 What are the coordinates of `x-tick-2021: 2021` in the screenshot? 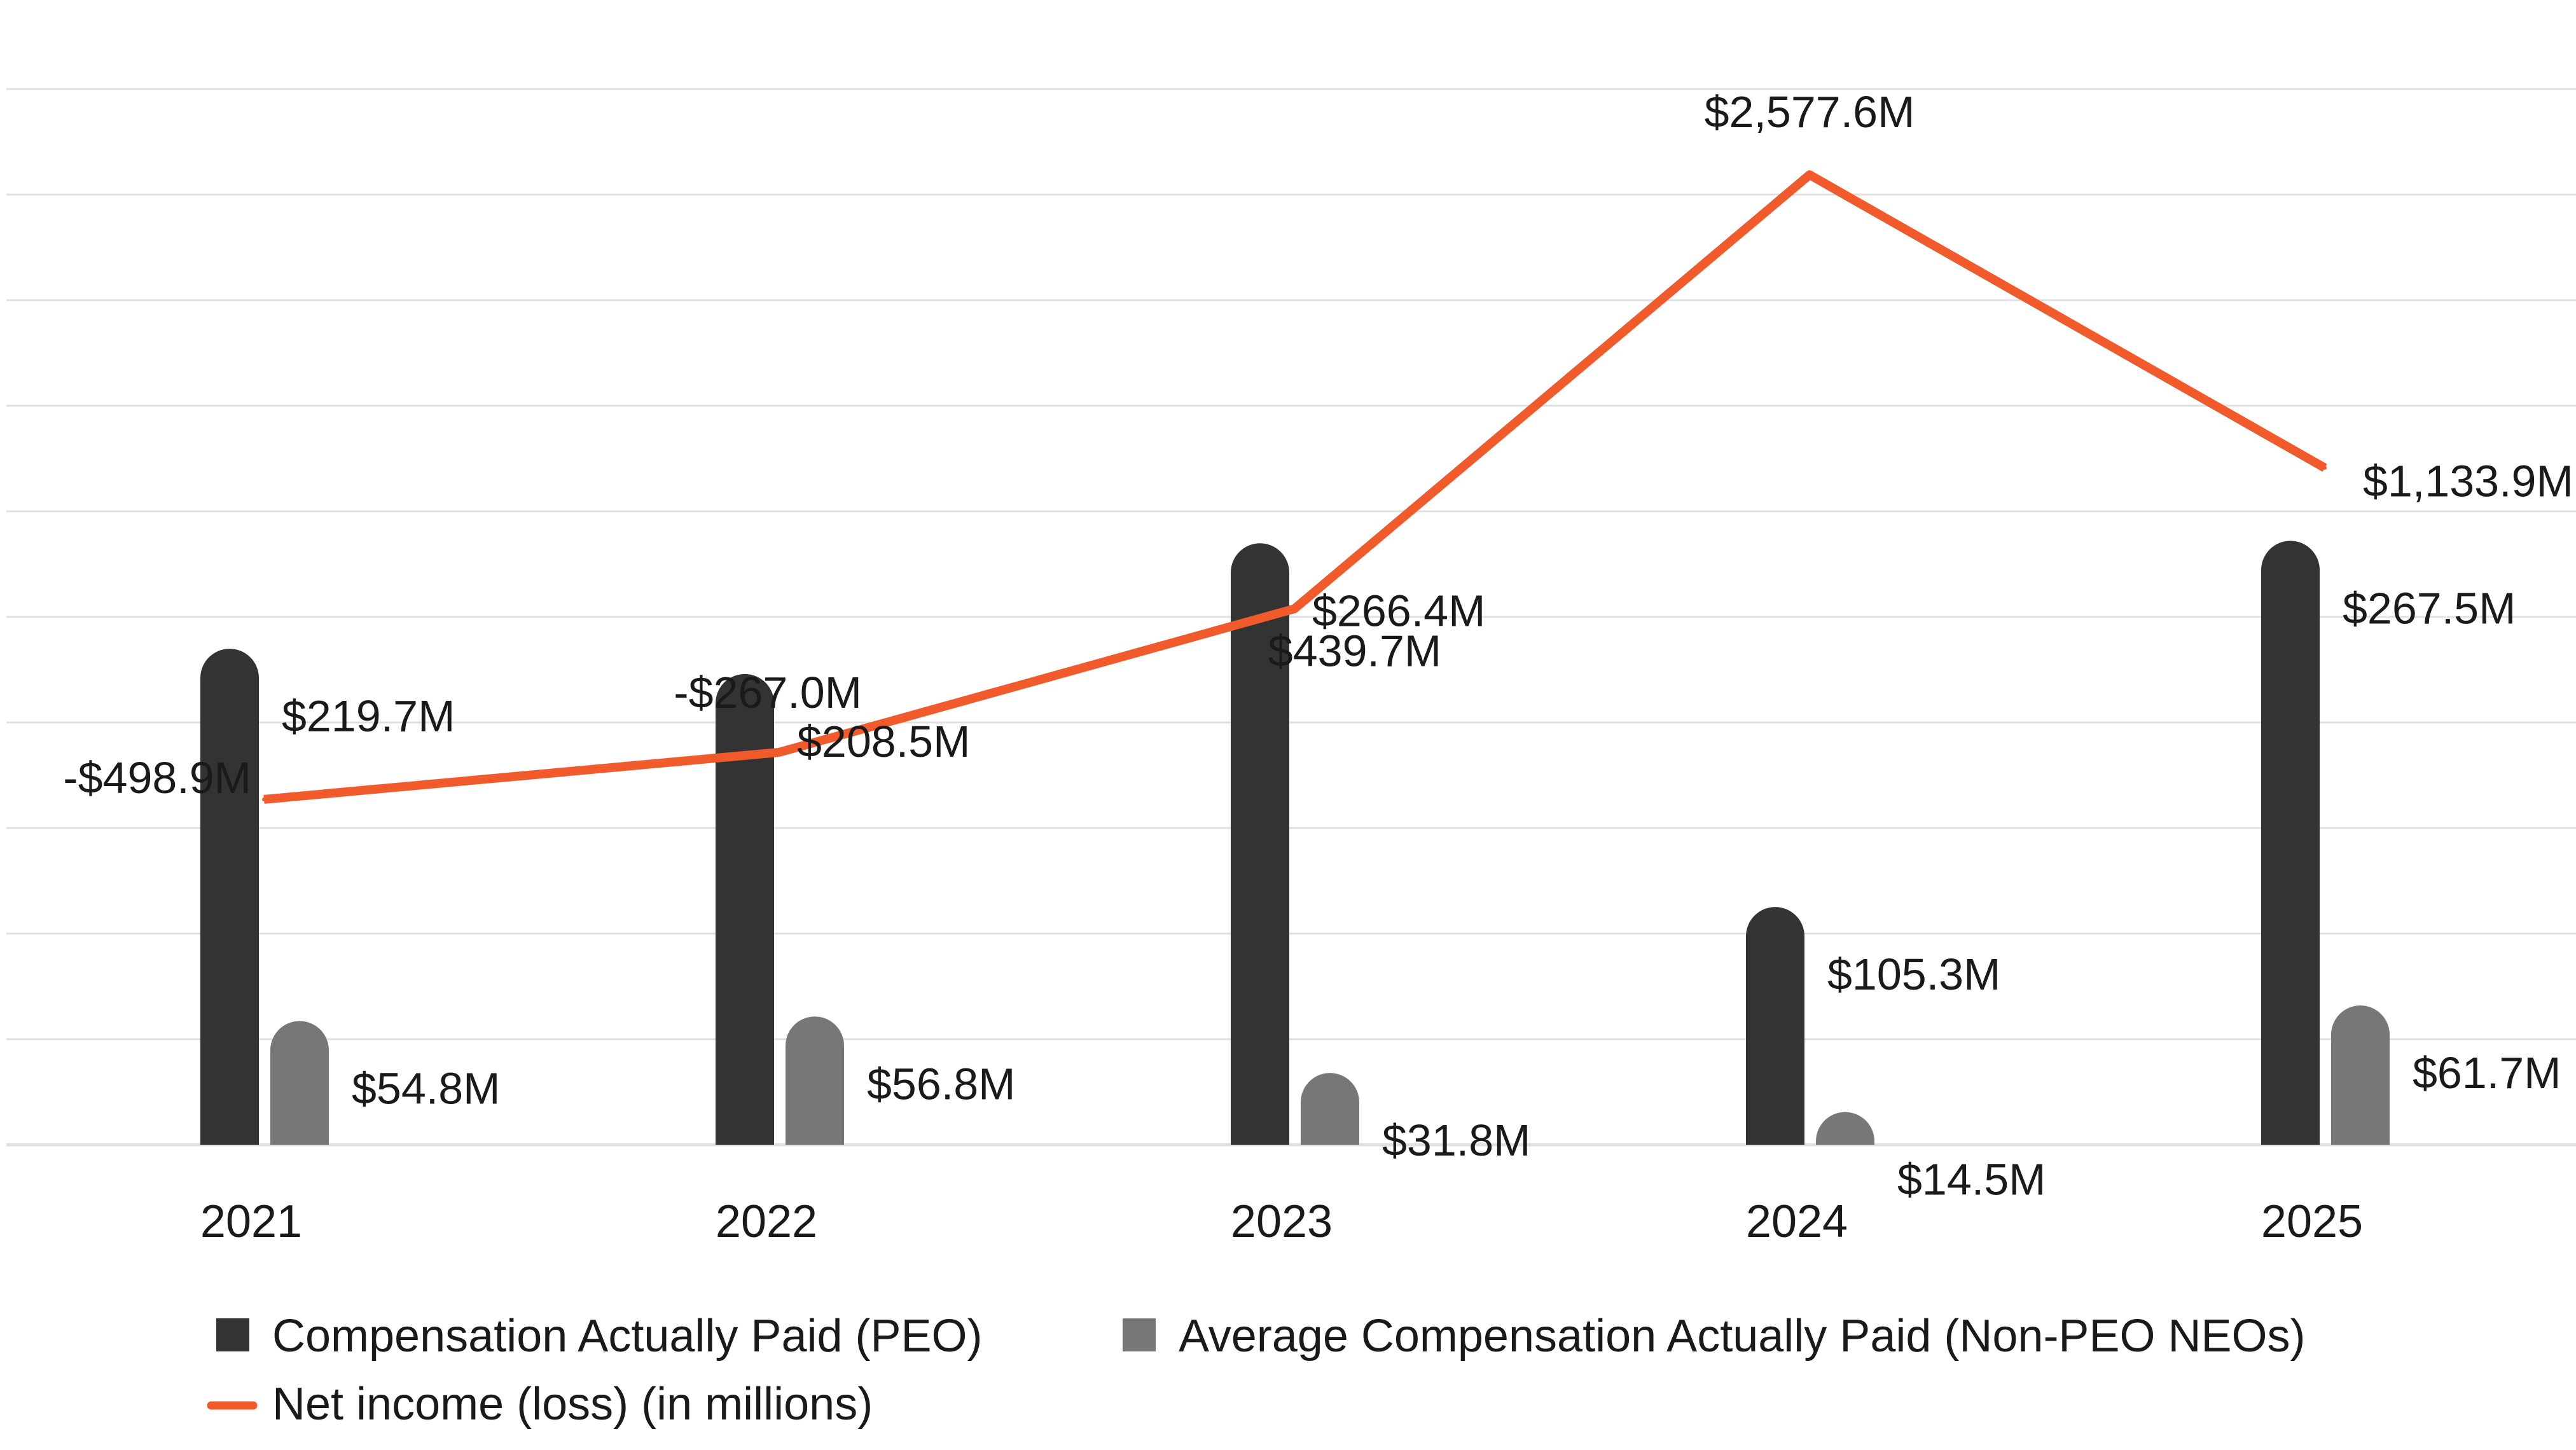 It's located at (251, 1221).